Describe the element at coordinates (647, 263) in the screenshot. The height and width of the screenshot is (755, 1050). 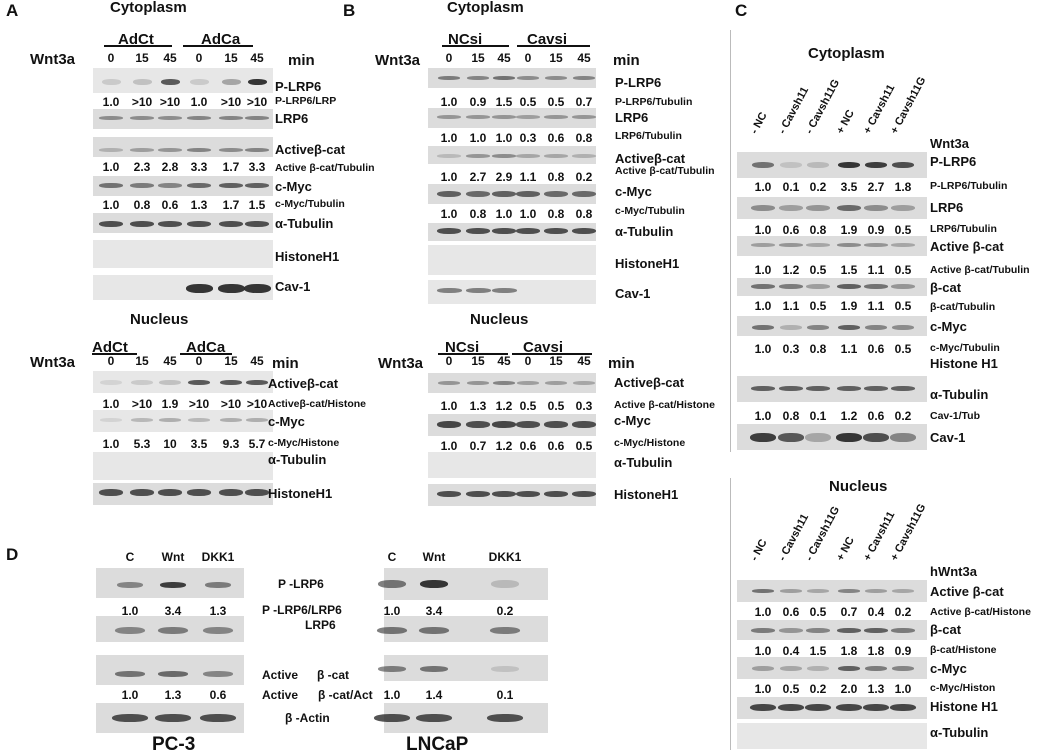
I see `row-label: HistoneH1` at that location.